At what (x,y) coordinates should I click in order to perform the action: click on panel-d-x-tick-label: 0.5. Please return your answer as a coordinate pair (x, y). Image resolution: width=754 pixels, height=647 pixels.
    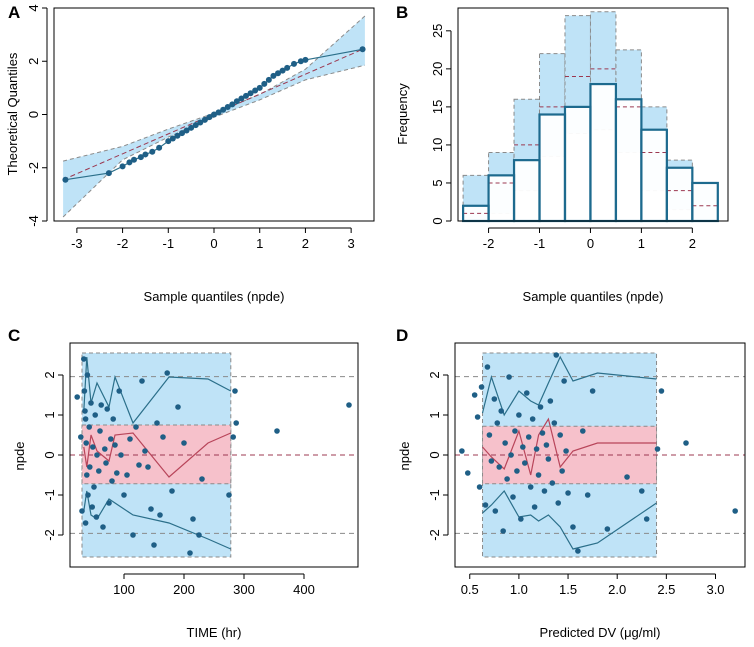
    Looking at the image, I should click on (470, 589).